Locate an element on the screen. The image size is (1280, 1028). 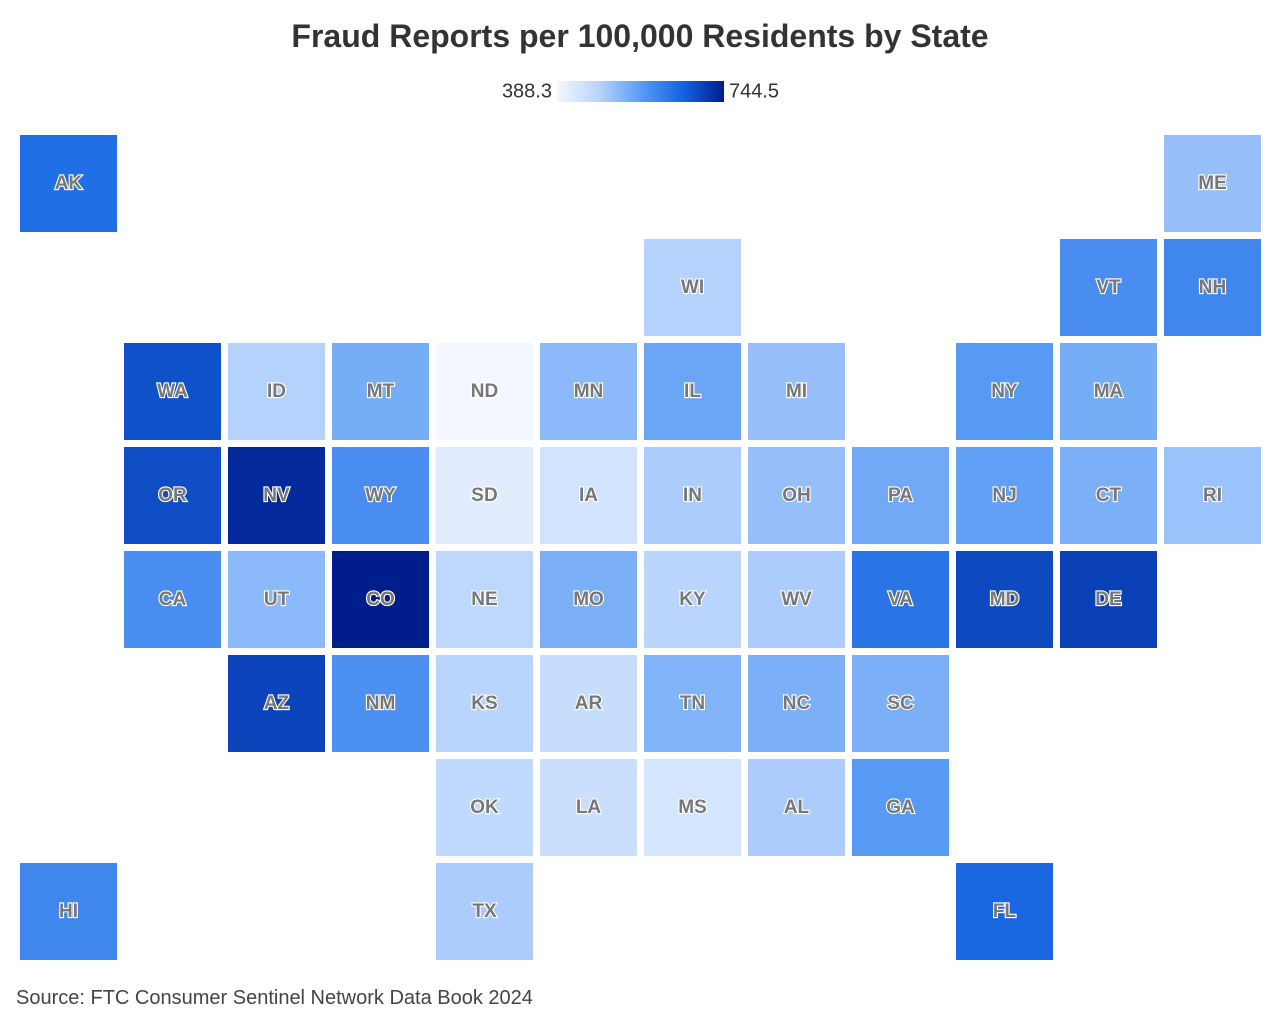
state-label: CT is located at coordinates (1109, 495).